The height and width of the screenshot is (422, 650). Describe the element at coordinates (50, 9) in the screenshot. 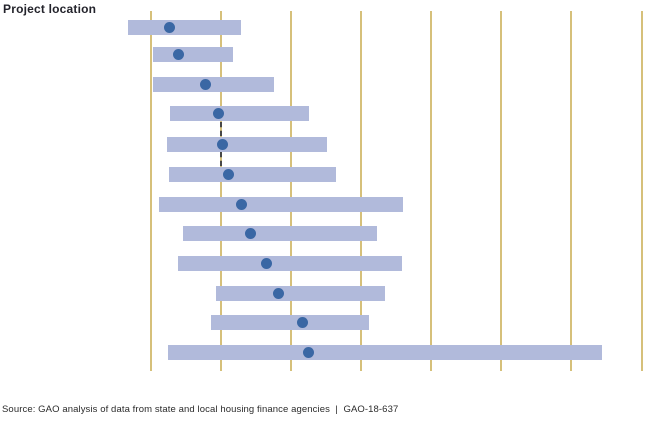

I see `chart-title: Project location` at that location.